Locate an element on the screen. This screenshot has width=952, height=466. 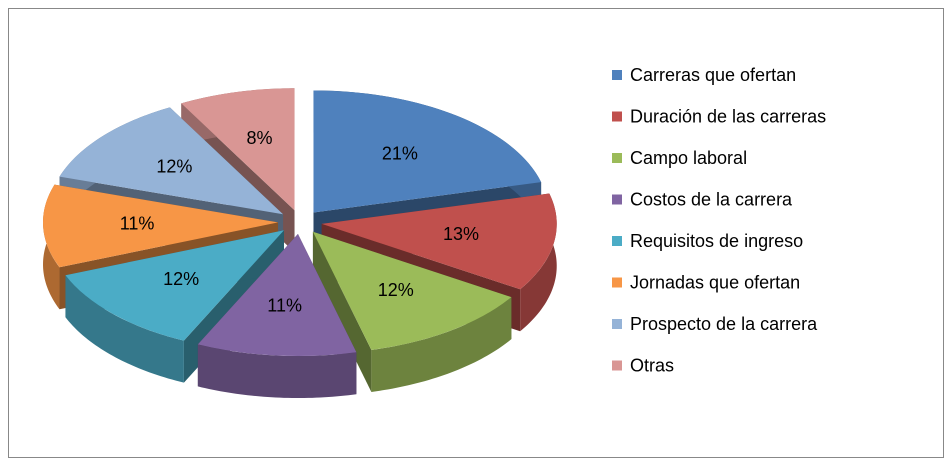
data-label: 13% is located at coordinates (461, 234).